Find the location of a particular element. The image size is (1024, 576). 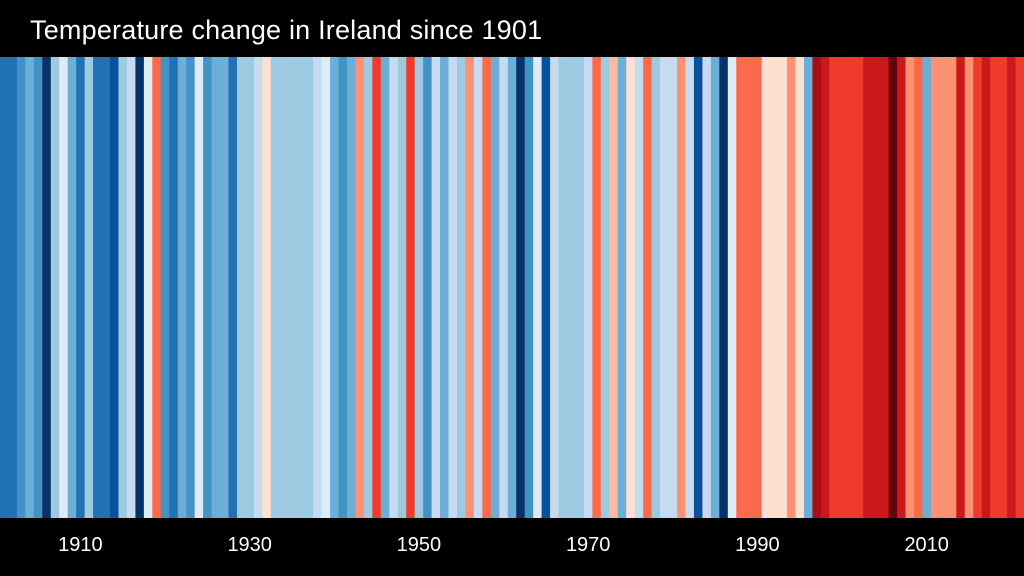

stripe-1965 is located at coordinates (546, 287).